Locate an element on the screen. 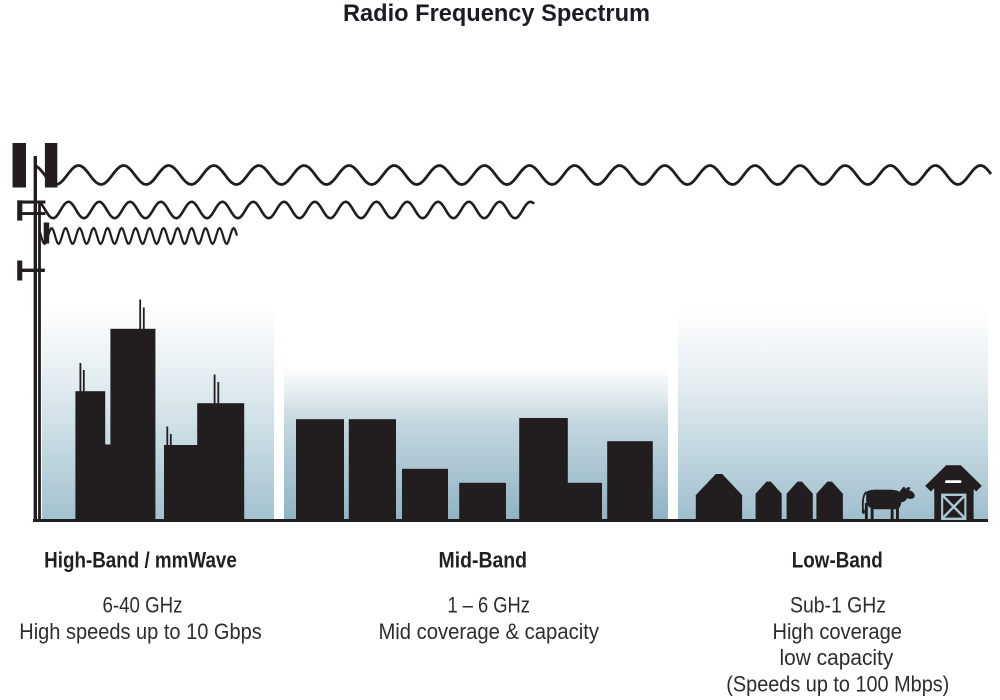  svg-text: (Speeds up to 100 Mbps) is located at coordinates (837, 684).